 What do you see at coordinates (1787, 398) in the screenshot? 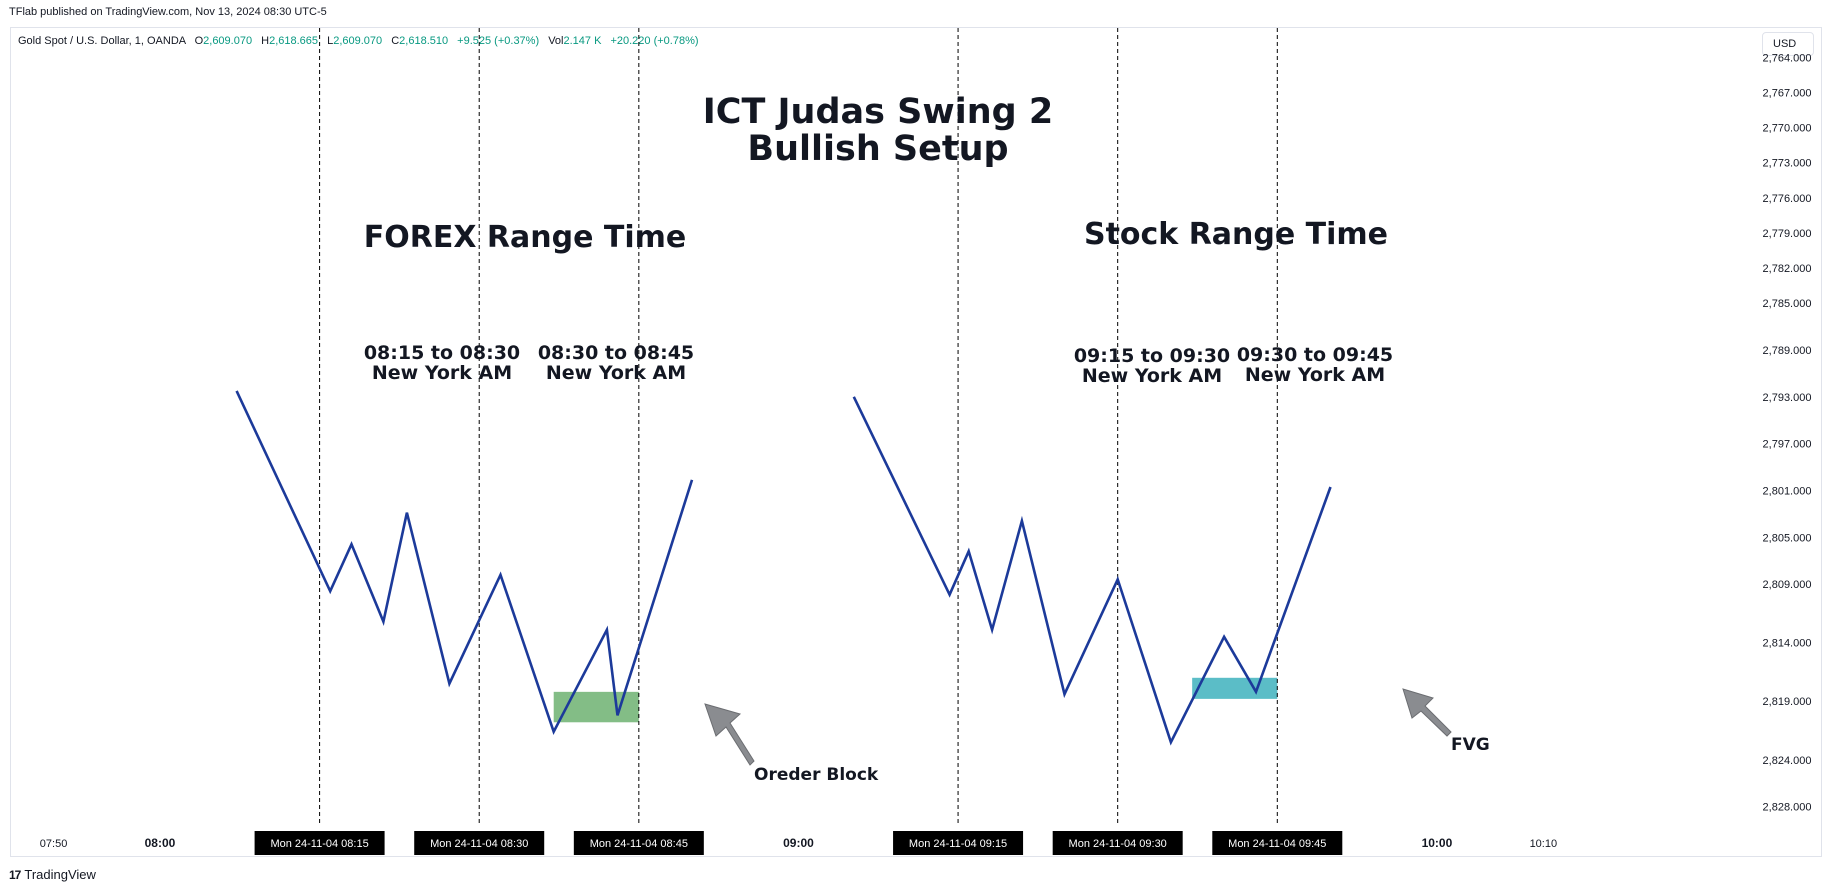
I see `price-tick-label: 2,793.000` at bounding box center [1787, 398].